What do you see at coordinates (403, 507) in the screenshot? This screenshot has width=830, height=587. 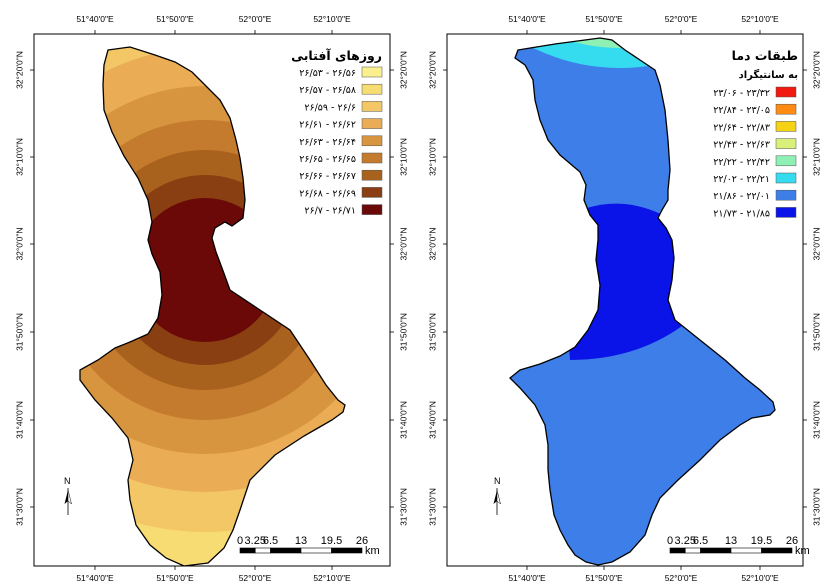 I see `lat-tick-label-right: 31°30'0"N` at bounding box center [403, 507].